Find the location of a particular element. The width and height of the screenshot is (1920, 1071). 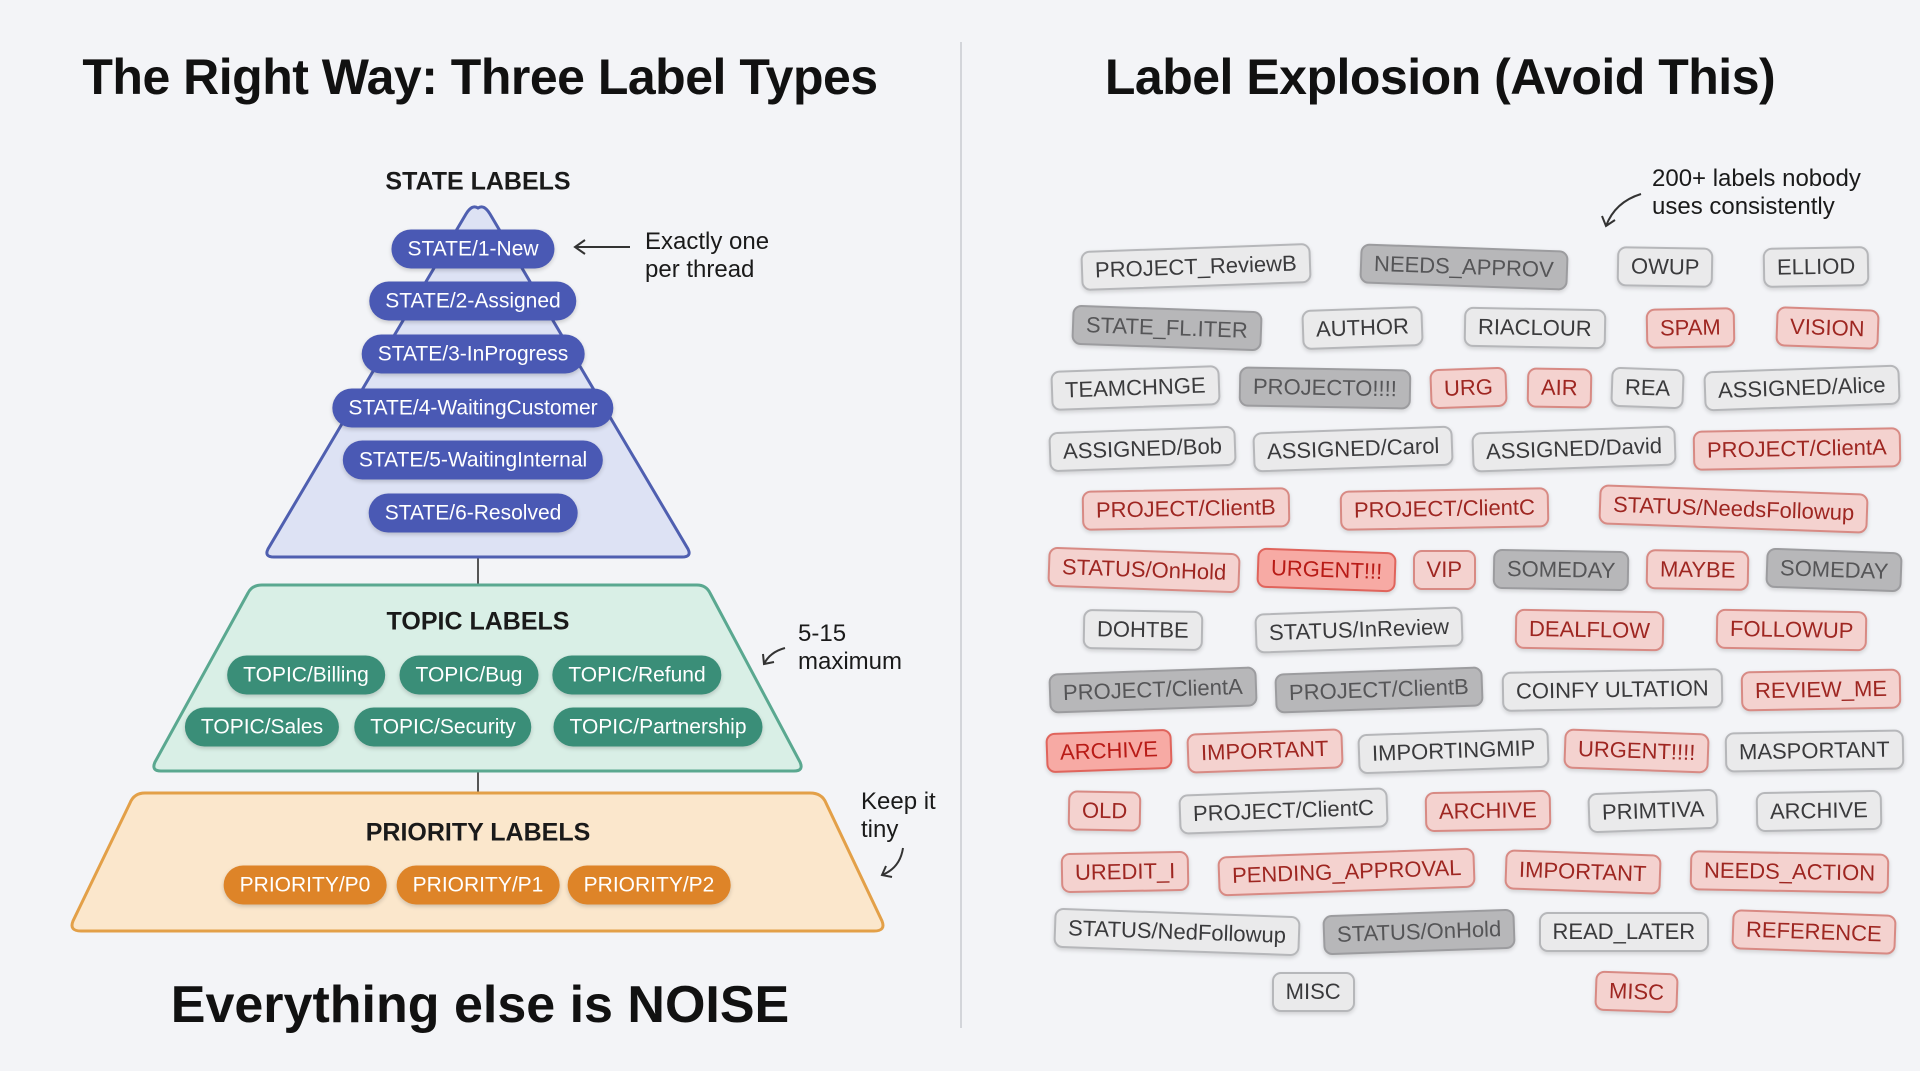

label-tag: FOLLOWUP is located at coordinates (1791, 630).